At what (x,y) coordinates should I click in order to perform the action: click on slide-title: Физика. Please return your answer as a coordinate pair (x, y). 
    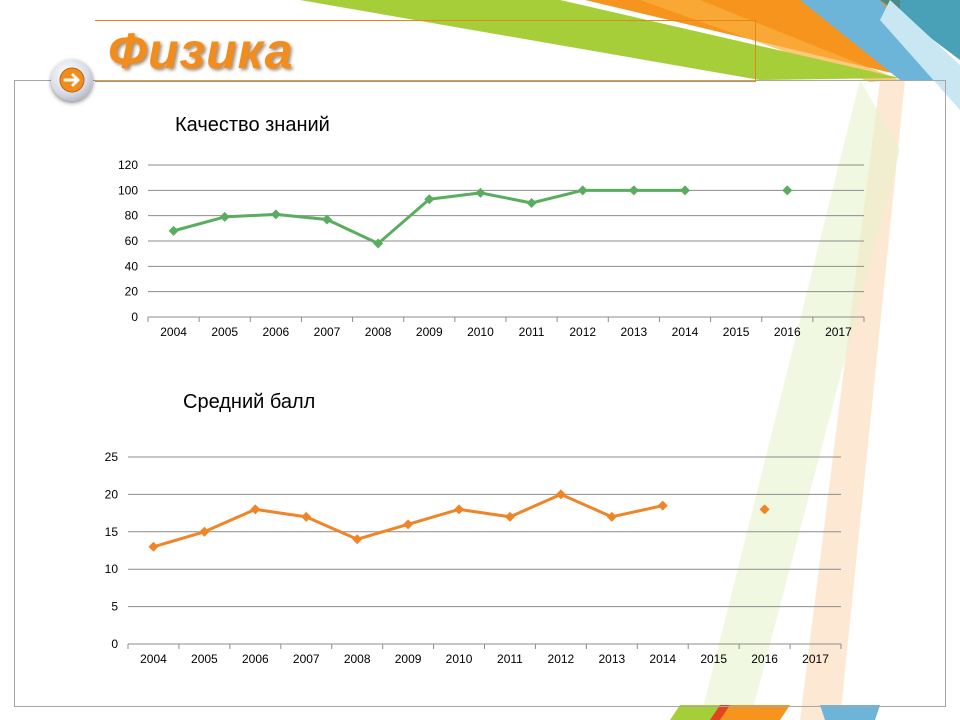
    Looking at the image, I should click on (201, 51).